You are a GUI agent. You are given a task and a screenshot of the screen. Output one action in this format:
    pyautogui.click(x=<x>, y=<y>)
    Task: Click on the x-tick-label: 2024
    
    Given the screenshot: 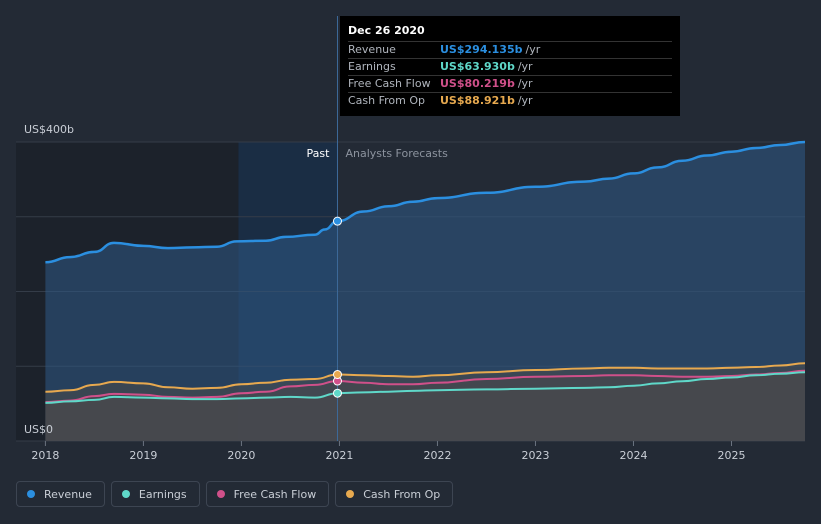 What is the action you would take?
    pyautogui.click(x=633, y=455)
    